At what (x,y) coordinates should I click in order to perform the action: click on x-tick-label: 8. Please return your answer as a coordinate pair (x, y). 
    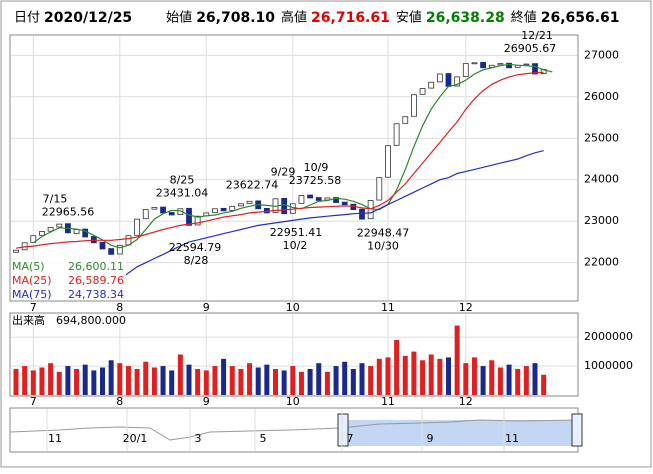
    Looking at the image, I should click on (119, 307).